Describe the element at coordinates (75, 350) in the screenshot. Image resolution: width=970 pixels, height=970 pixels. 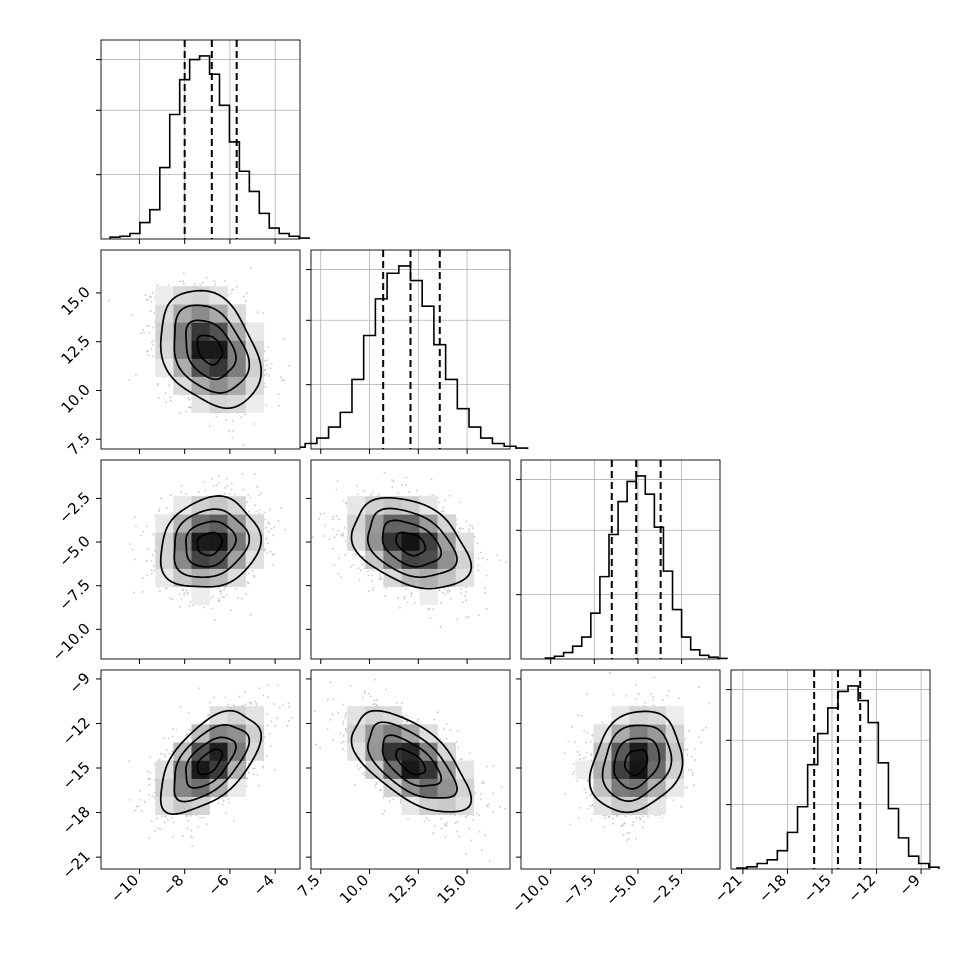
I see `y-tick-label: 12.5` at that location.